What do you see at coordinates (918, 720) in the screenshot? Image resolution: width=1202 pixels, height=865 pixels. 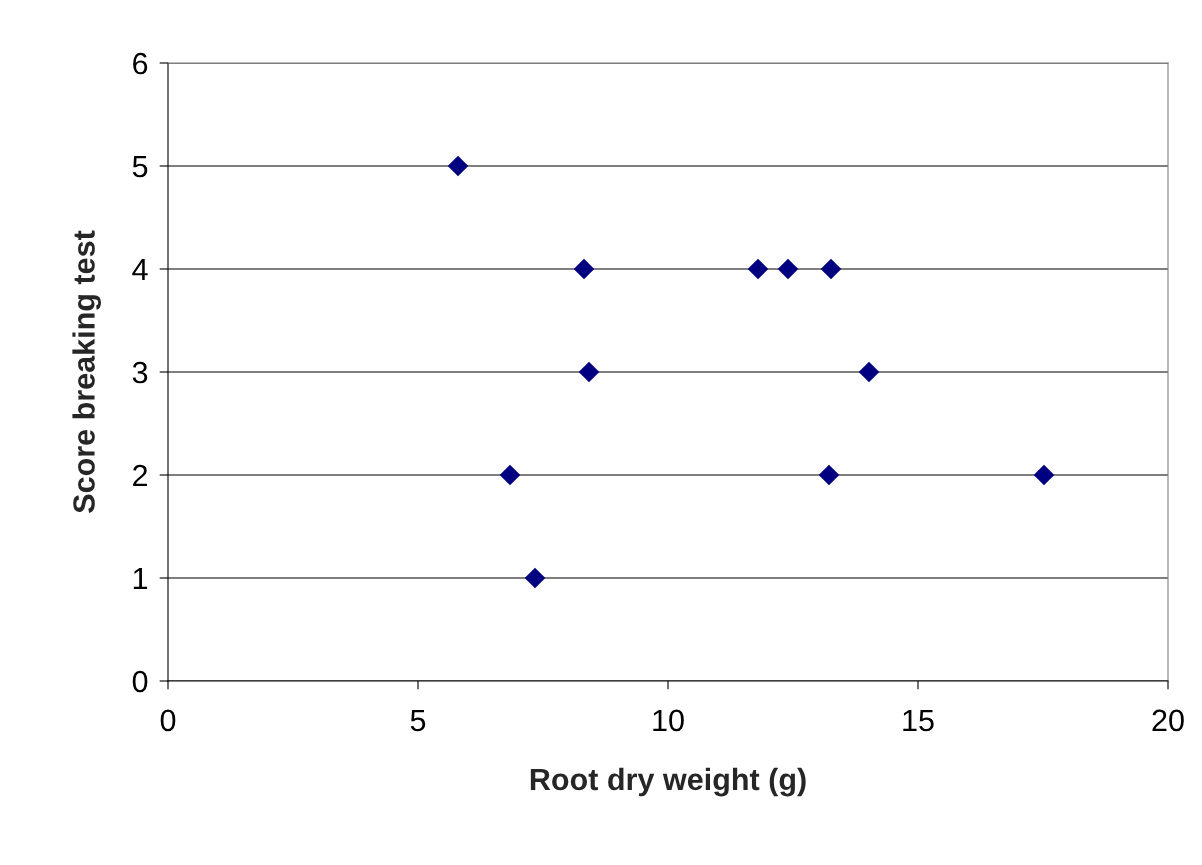 I see `x-tick-label: 15` at bounding box center [918, 720].